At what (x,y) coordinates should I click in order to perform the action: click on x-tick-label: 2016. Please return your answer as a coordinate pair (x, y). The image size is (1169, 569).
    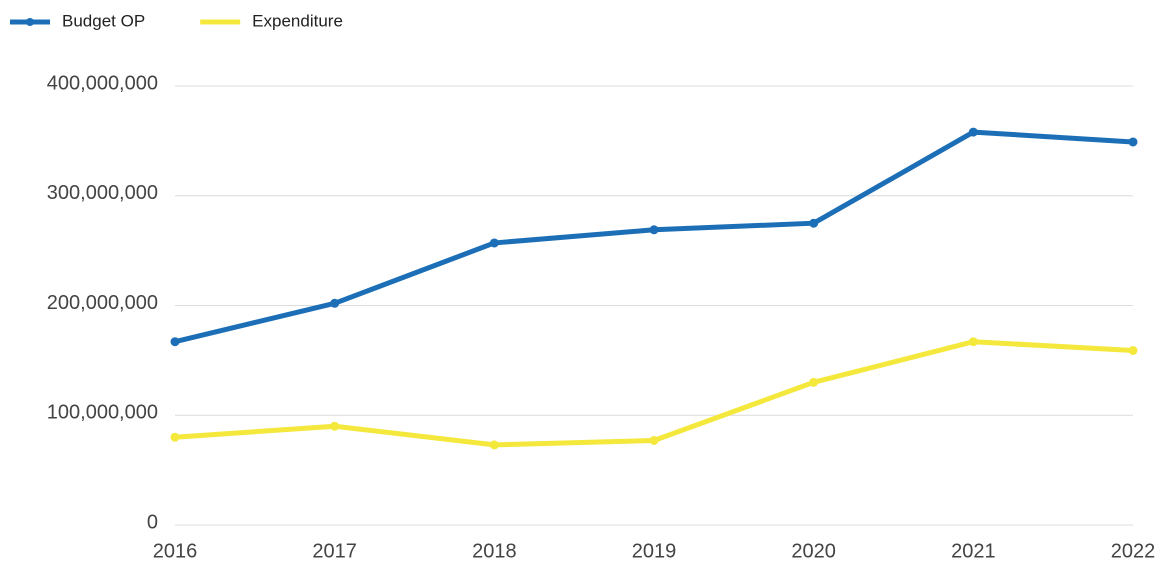
    Looking at the image, I should click on (175, 551).